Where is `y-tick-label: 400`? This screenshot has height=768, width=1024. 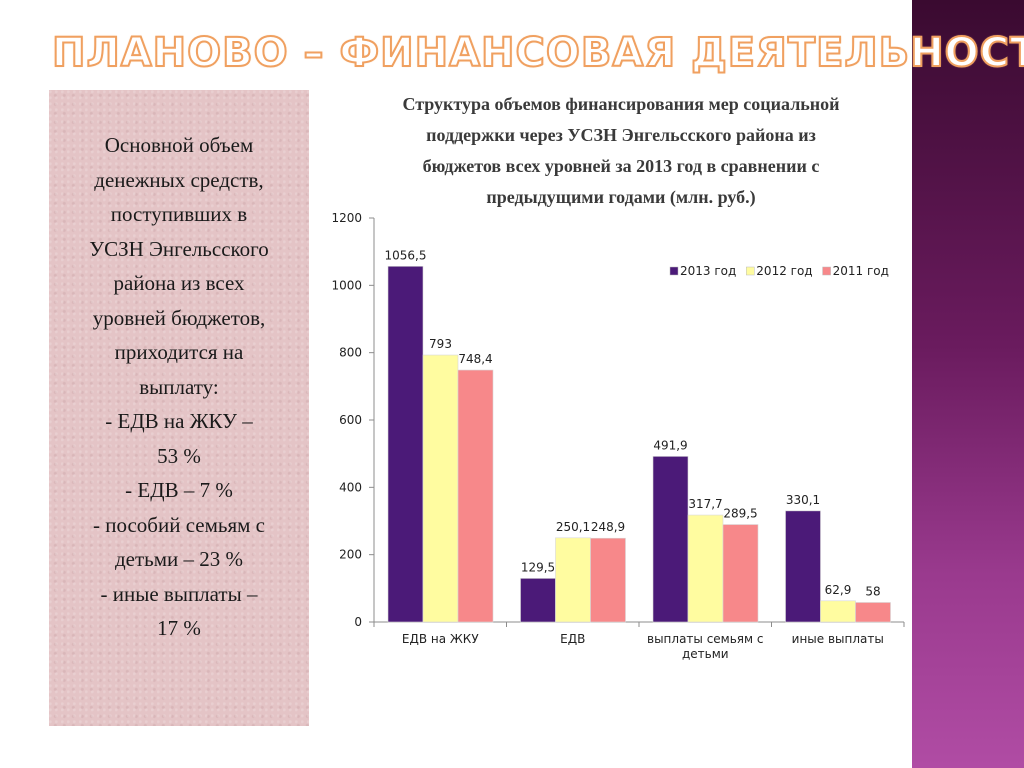
y-tick-label: 400 is located at coordinates (350, 487).